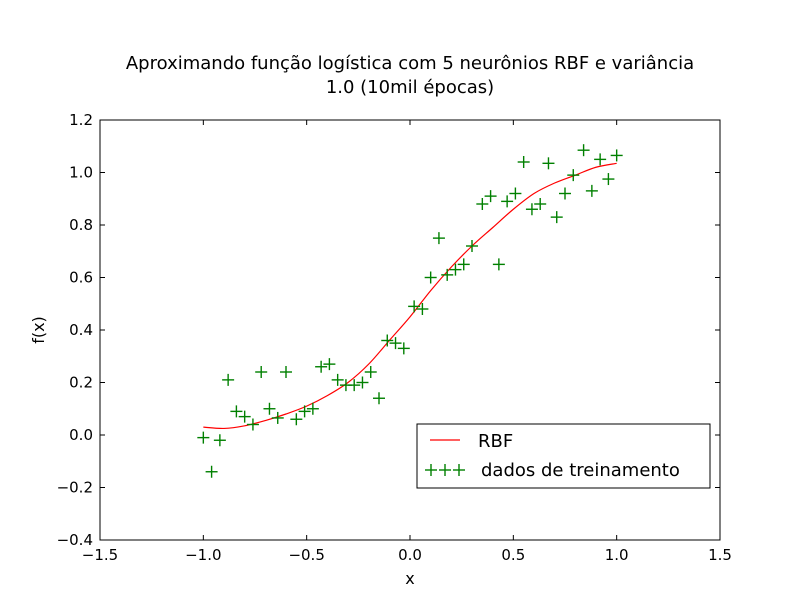 The image size is (800, 600). What do you see at coordinates (495, 441) in the screenshot?
I see `legend-rbf-label: RBF` at bounding box center [495, 441].